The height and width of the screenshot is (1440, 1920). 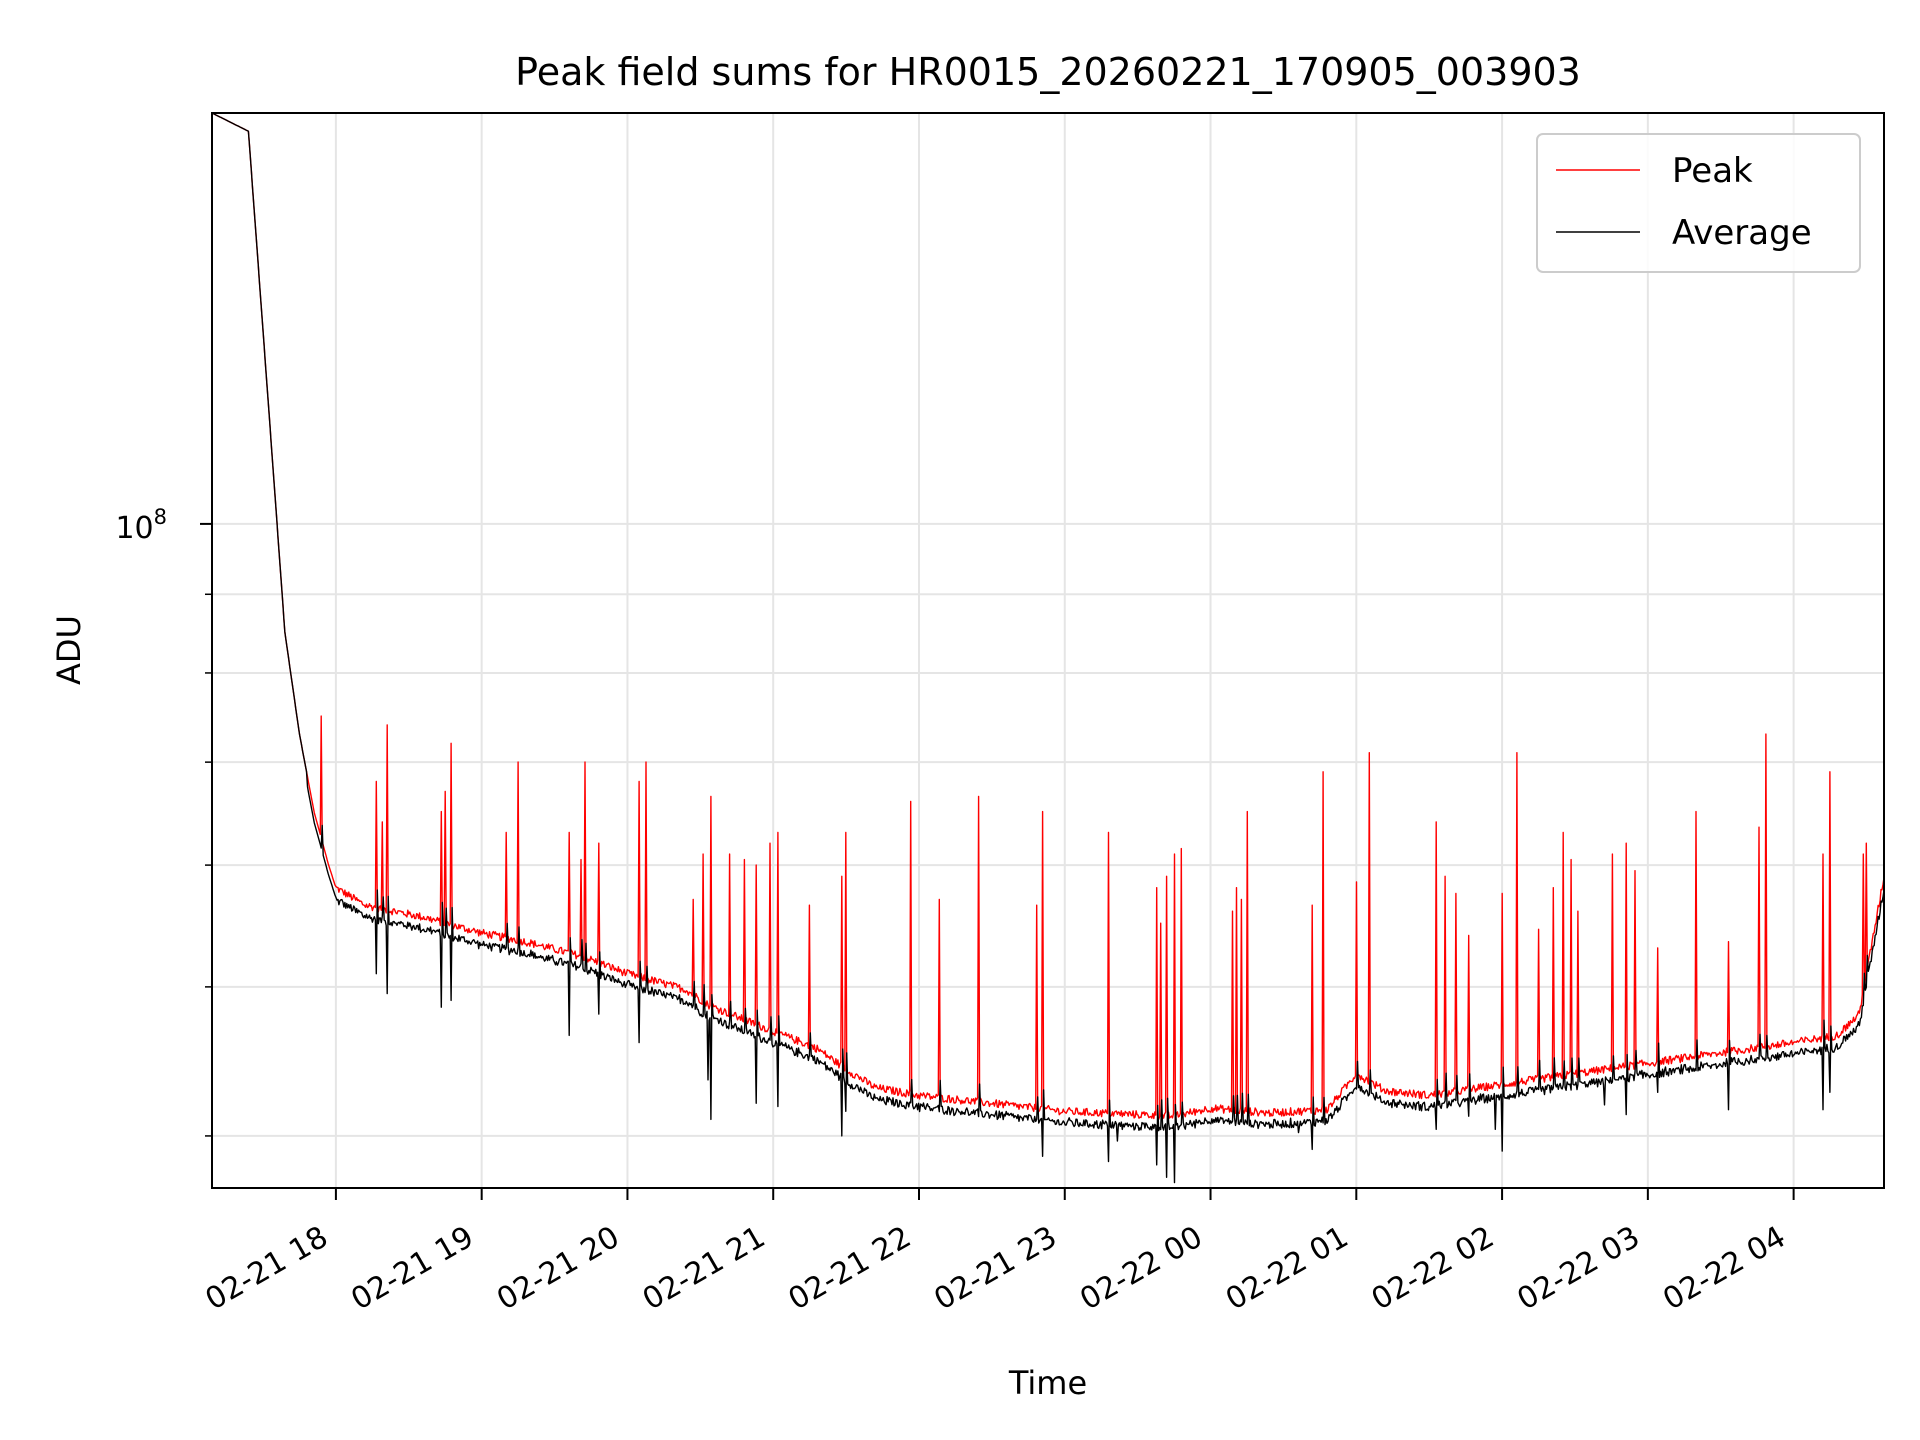 I want to click on legend-label-average: Average, so click(x=1742, y=233).